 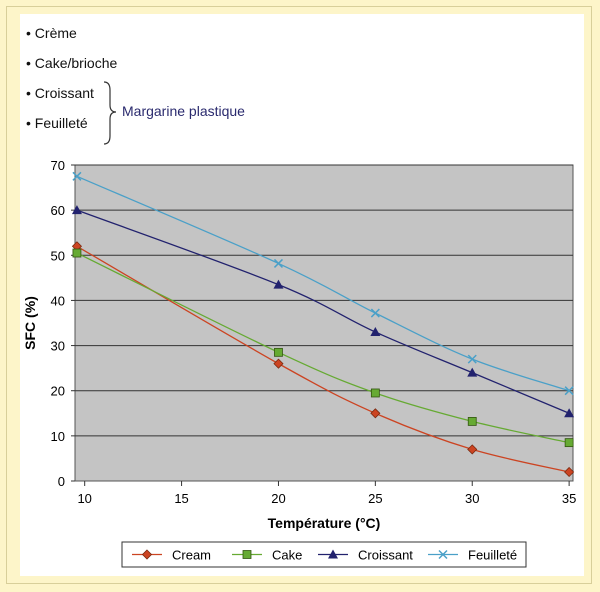 What do you see at coordinates (76, 63) in the screenshot?
I see `note-text: Cake/brioche` at bounding box center [76, 63].